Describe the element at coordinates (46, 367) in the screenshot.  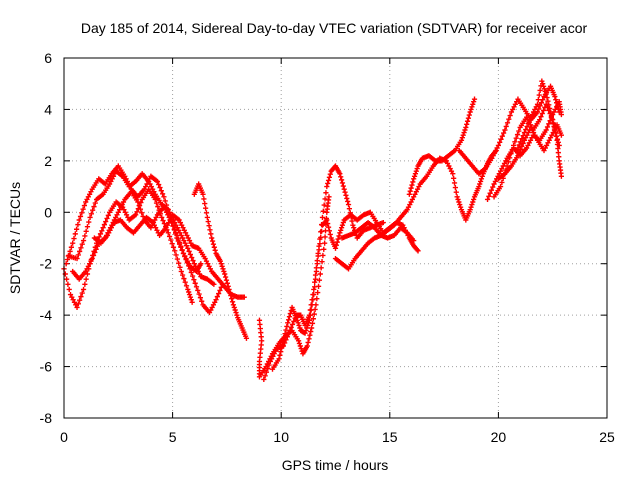
I see `y-tick-label: -6` at that location.